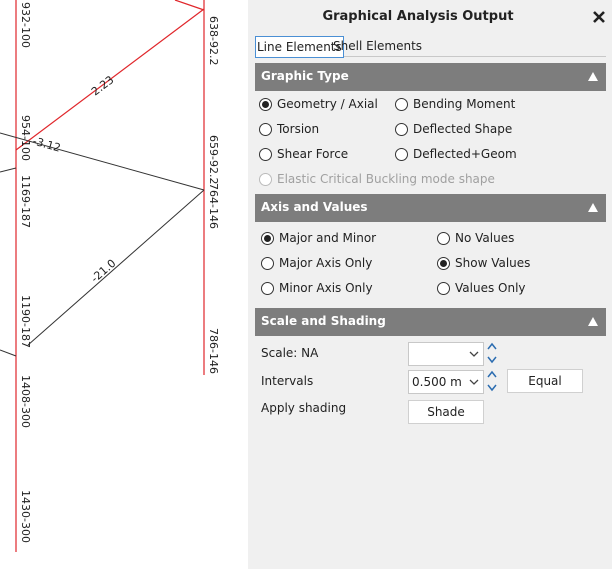  Describe the element at coordinates (299, 47) in the screenshot. I see `tab: Line Elements` at that location.